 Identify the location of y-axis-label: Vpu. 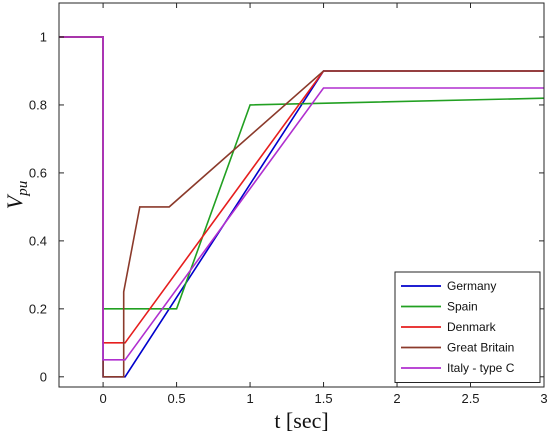
(16, 195).